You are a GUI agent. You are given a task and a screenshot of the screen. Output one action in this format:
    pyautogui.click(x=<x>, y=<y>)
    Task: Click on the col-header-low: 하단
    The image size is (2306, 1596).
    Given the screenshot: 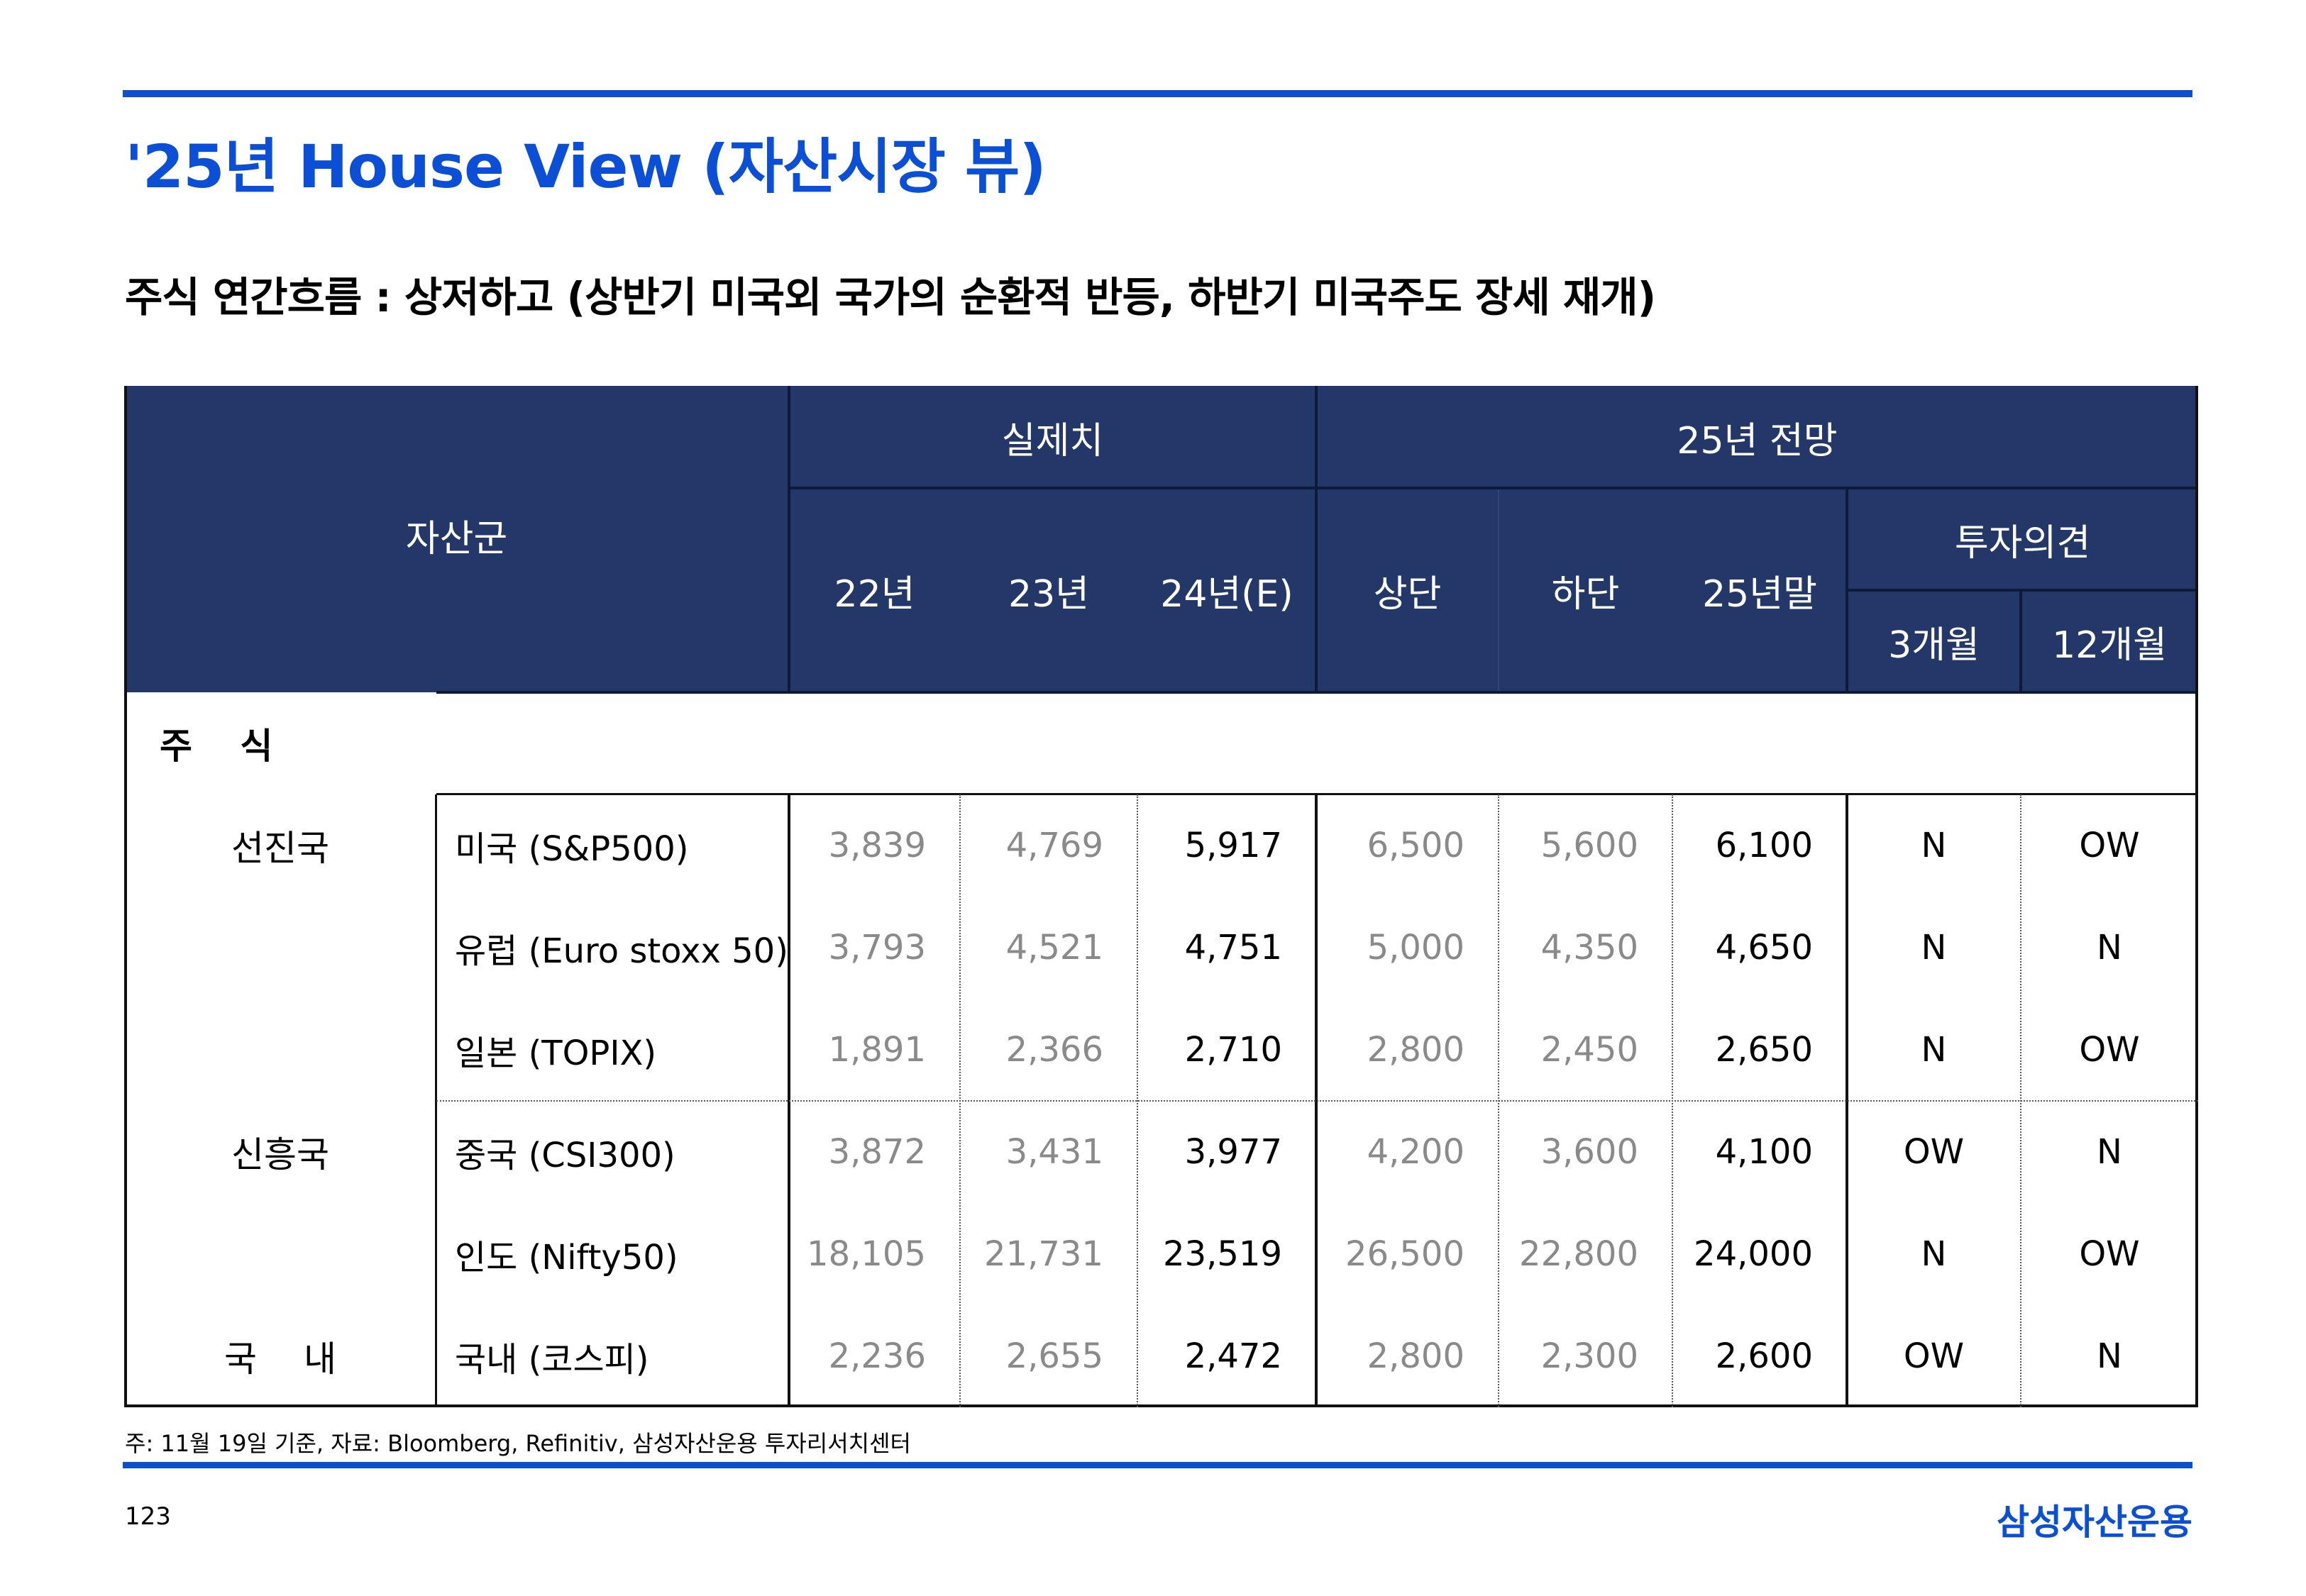 What is the action you would take?
    pyautogui.click(x=1585, y=590)
    